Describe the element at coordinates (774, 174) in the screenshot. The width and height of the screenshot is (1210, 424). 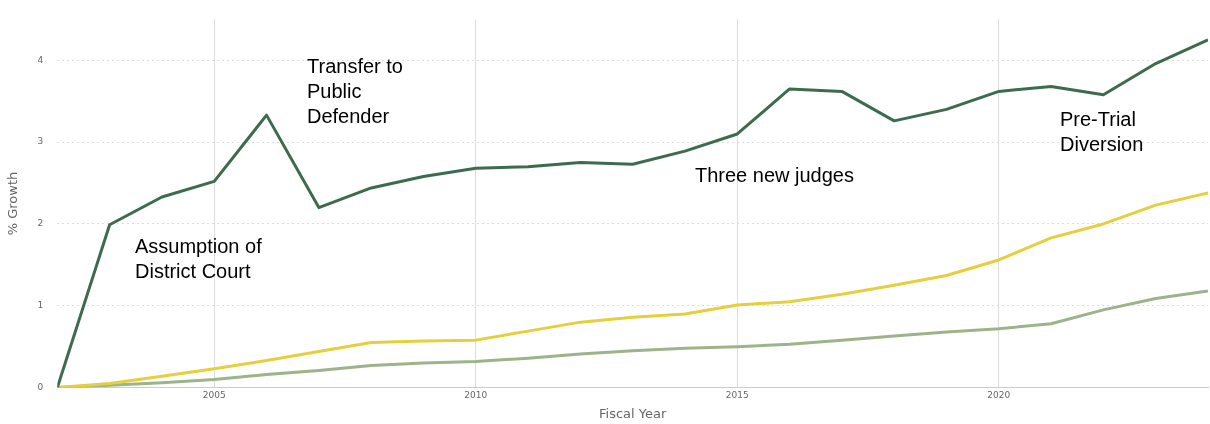
I see `annotation: Three new judges` at that location.